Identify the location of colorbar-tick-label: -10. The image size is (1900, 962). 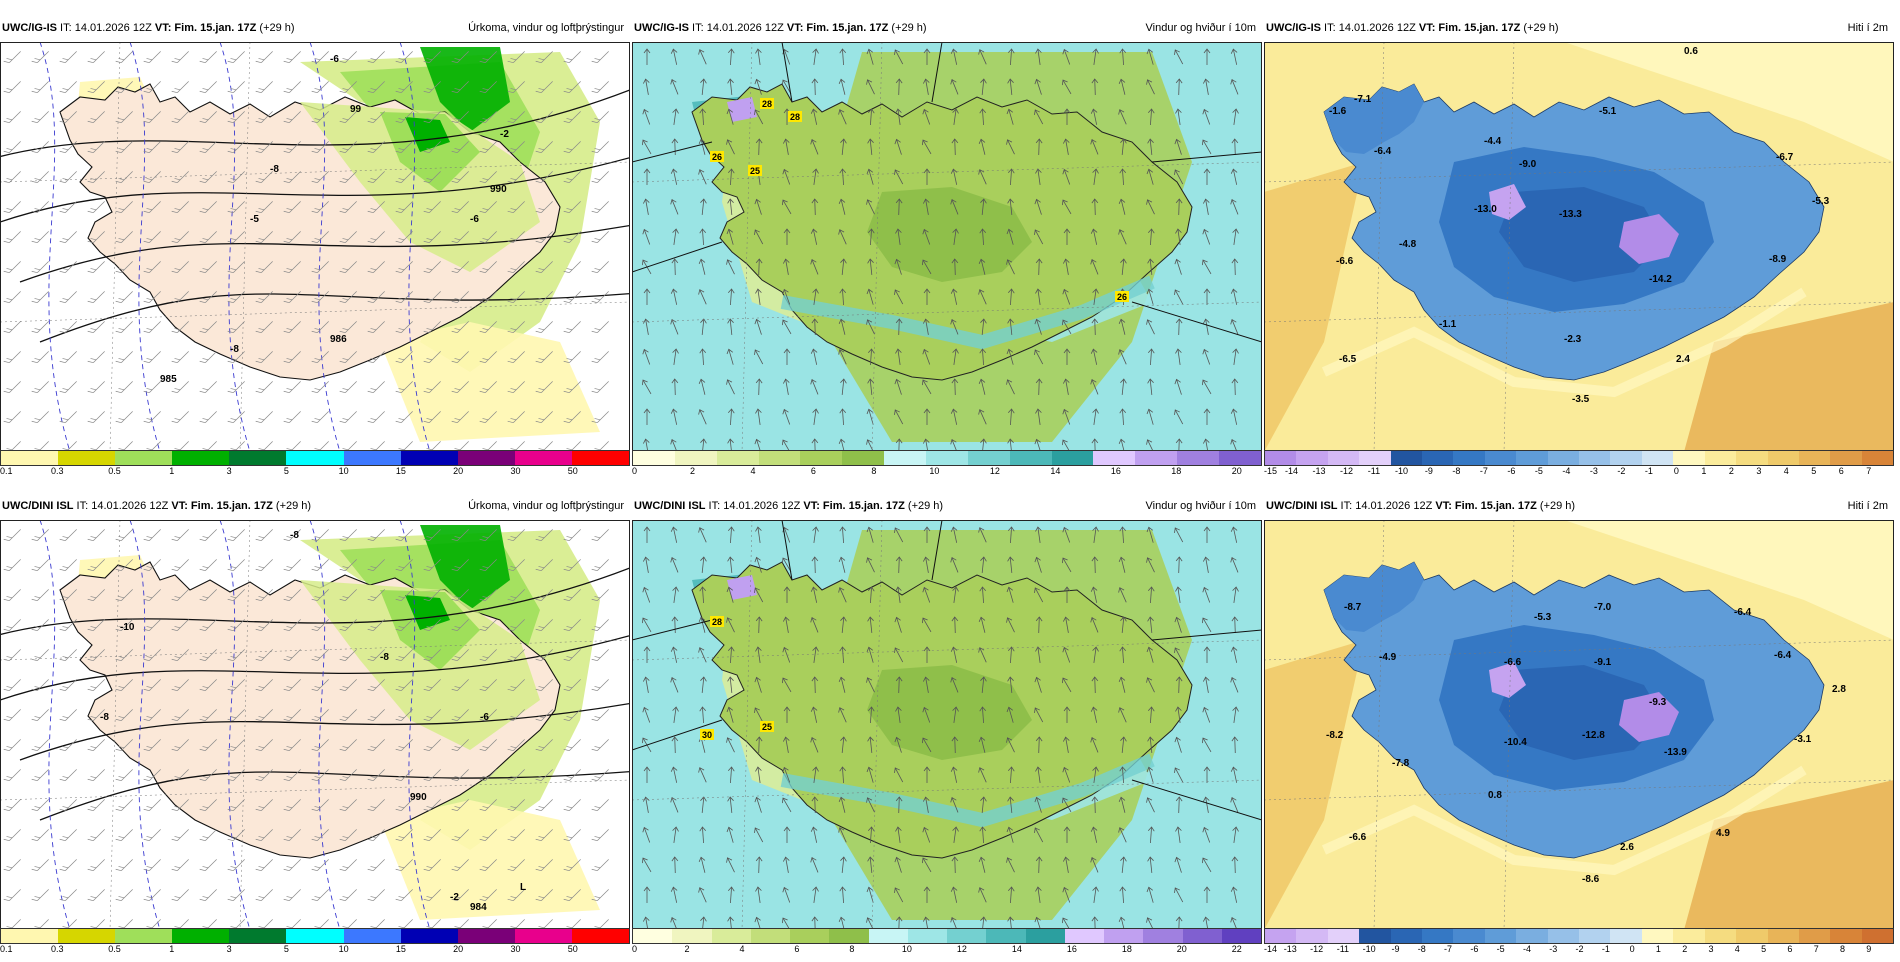
(1401, 471).